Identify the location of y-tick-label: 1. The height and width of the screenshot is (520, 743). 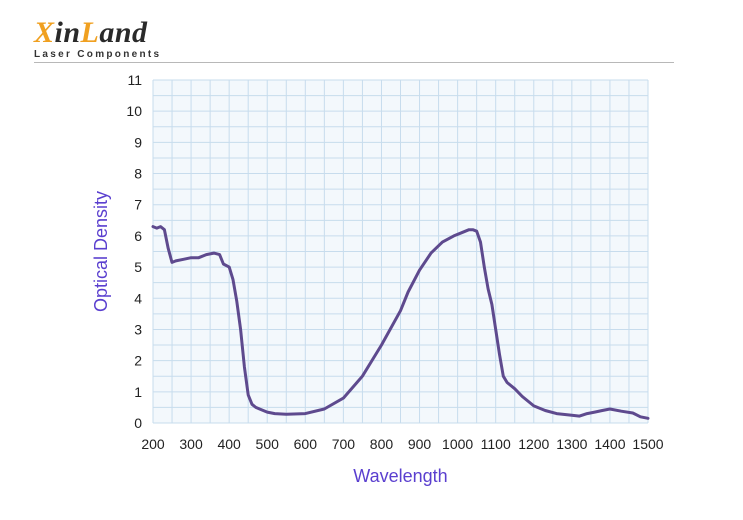
(138, 392).